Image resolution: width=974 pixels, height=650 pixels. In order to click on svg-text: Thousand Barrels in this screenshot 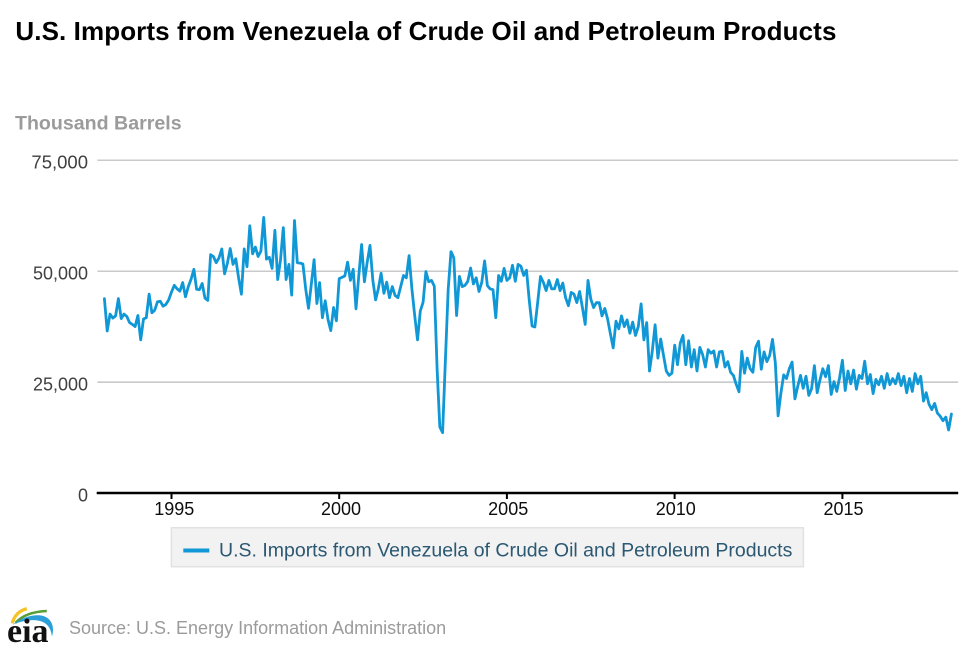, I will do `click(98, 124)`.